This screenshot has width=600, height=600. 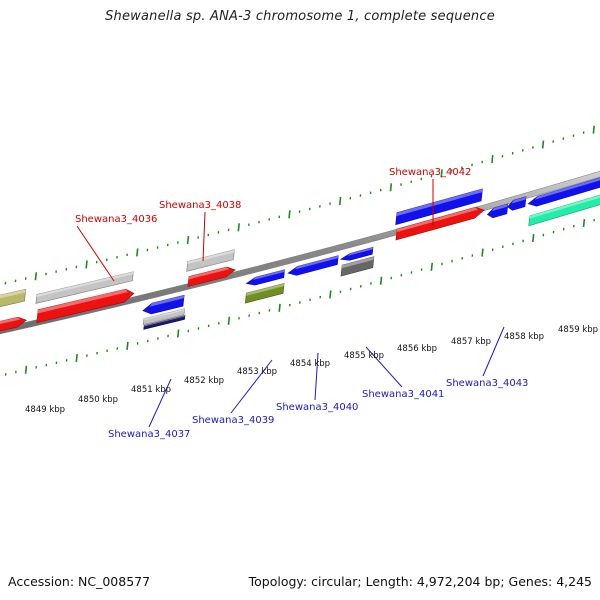 I want to click on gene-label-reverse: Shewana3_4040, so click(x=317, y=407).